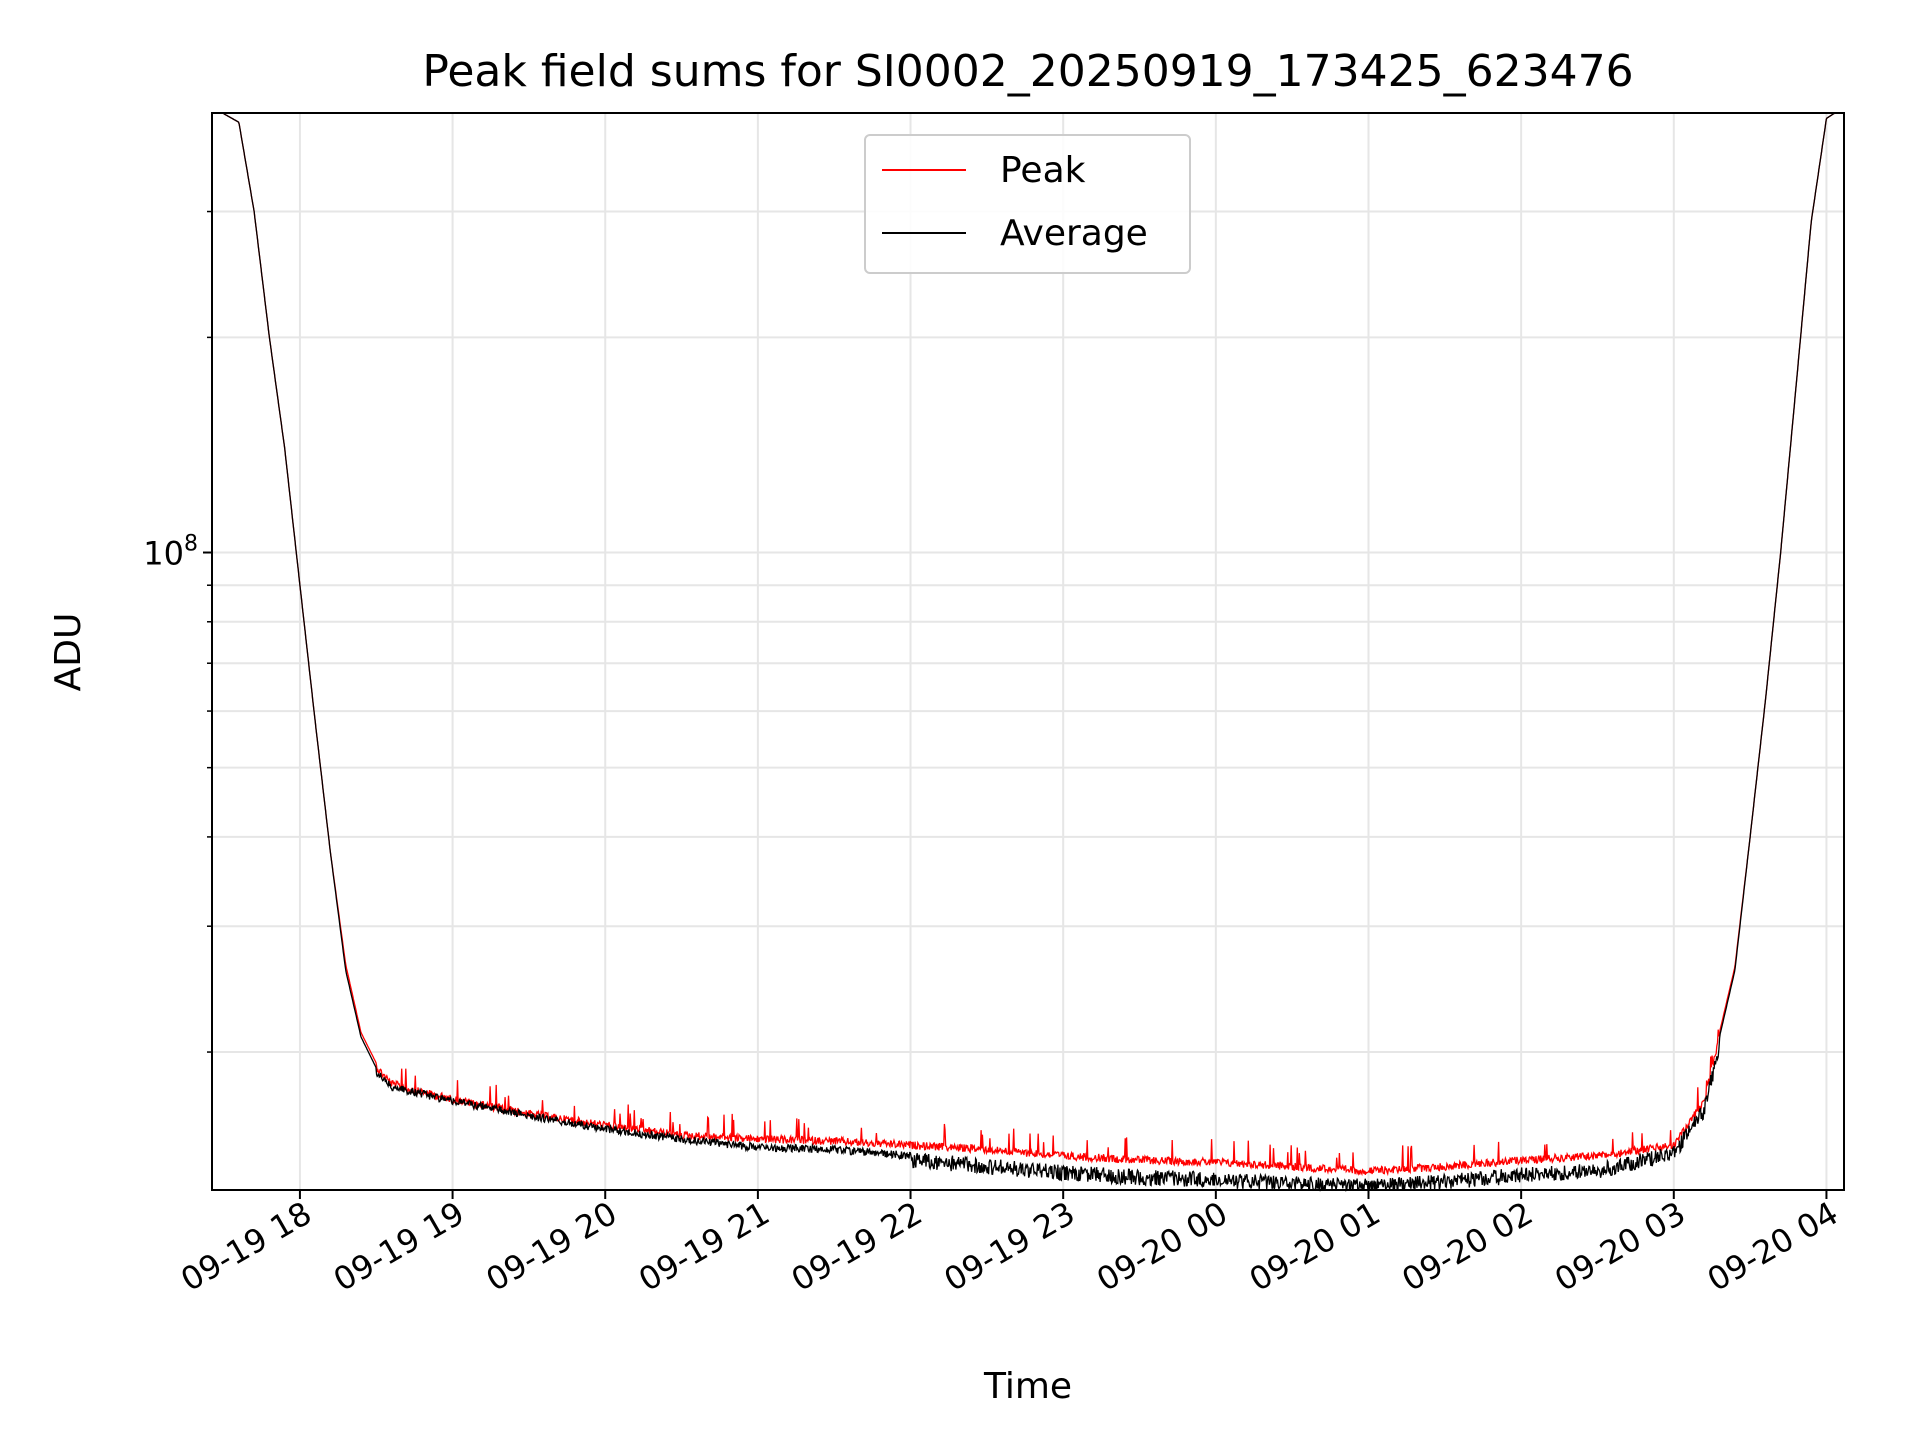 This screenshot has height=1440, width=1920. Describe the element at coordinates (1074, 233) in the screenshot. I see `legend-average-label: Average` at that location.